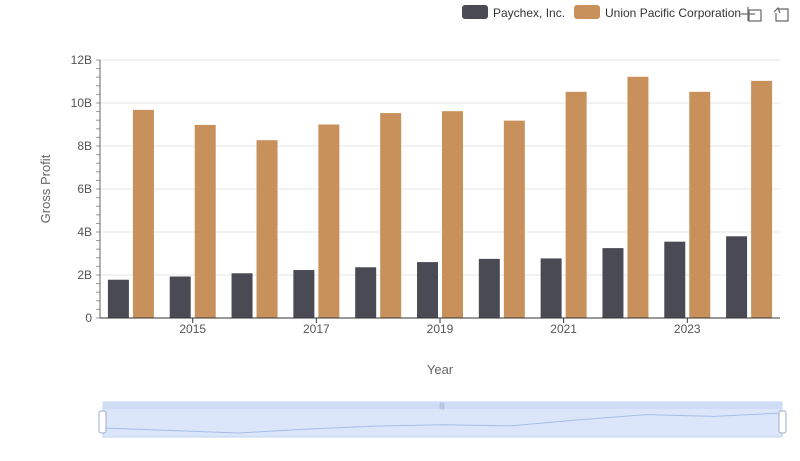  I want to click on bar-union-pacific-corporation-2014, so click(143, 213).